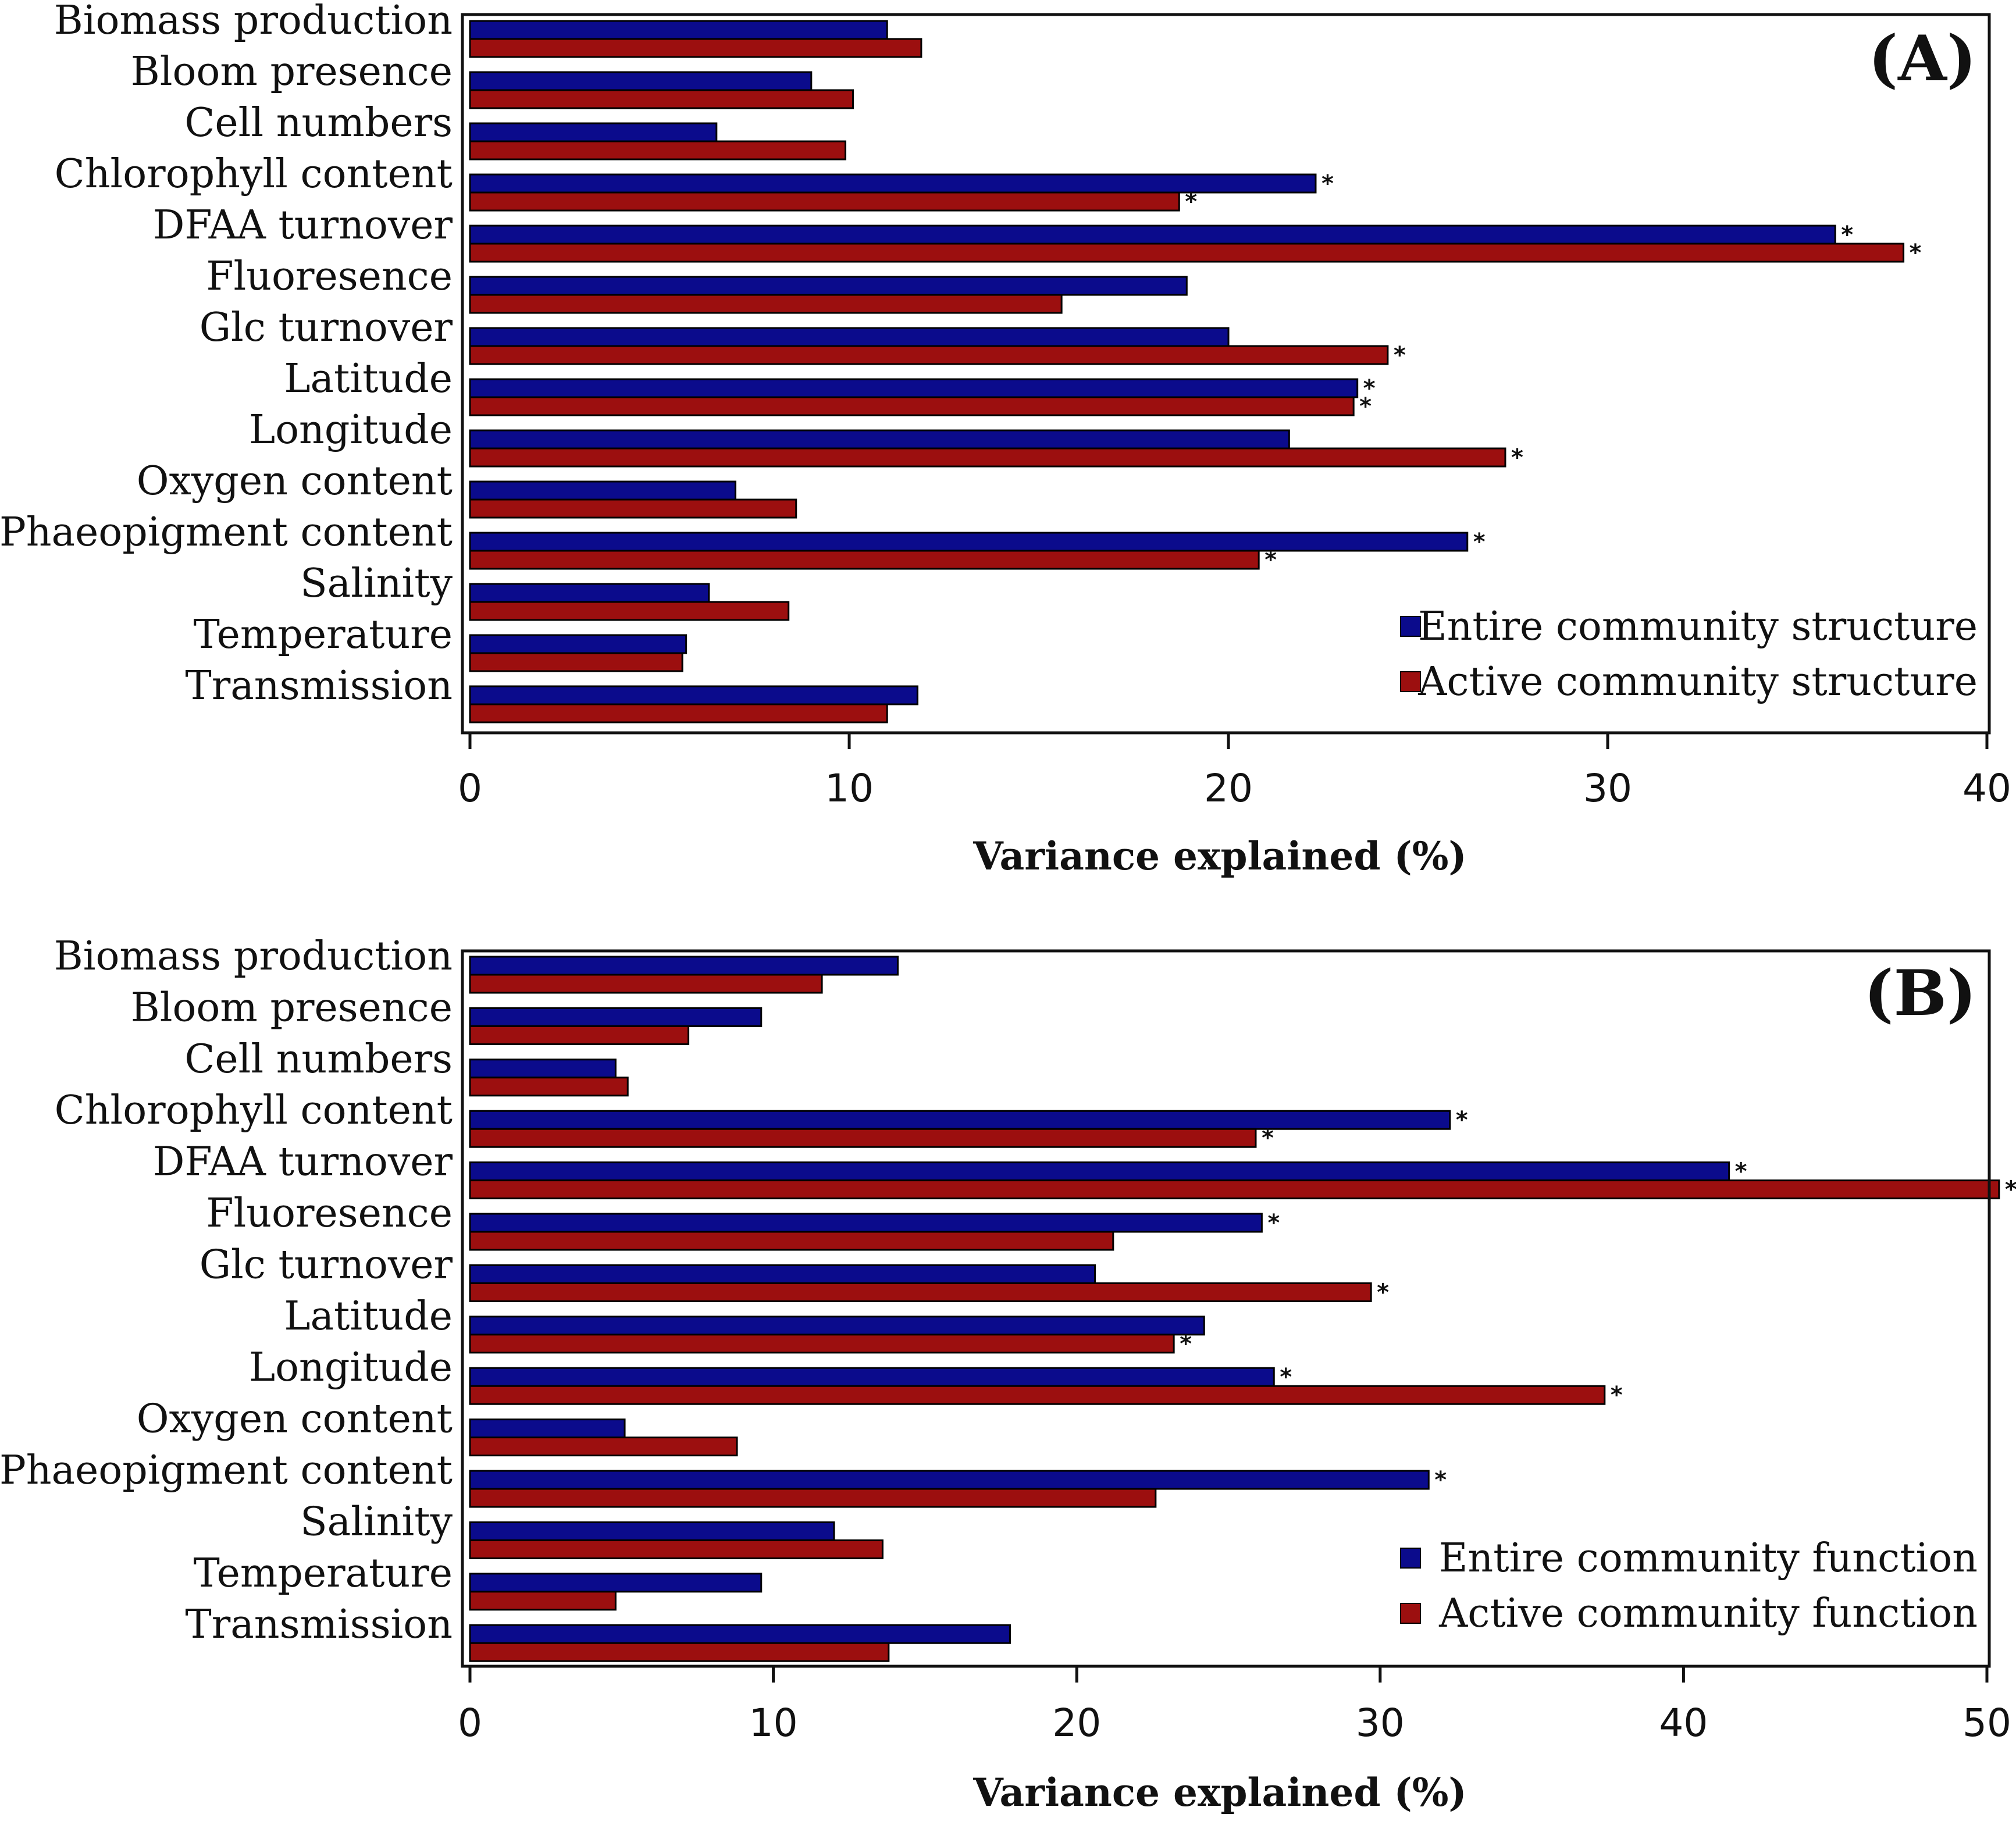 The image size is (2016, 1832). I want to click on x-tick-label: 20, so click(1228, 788).